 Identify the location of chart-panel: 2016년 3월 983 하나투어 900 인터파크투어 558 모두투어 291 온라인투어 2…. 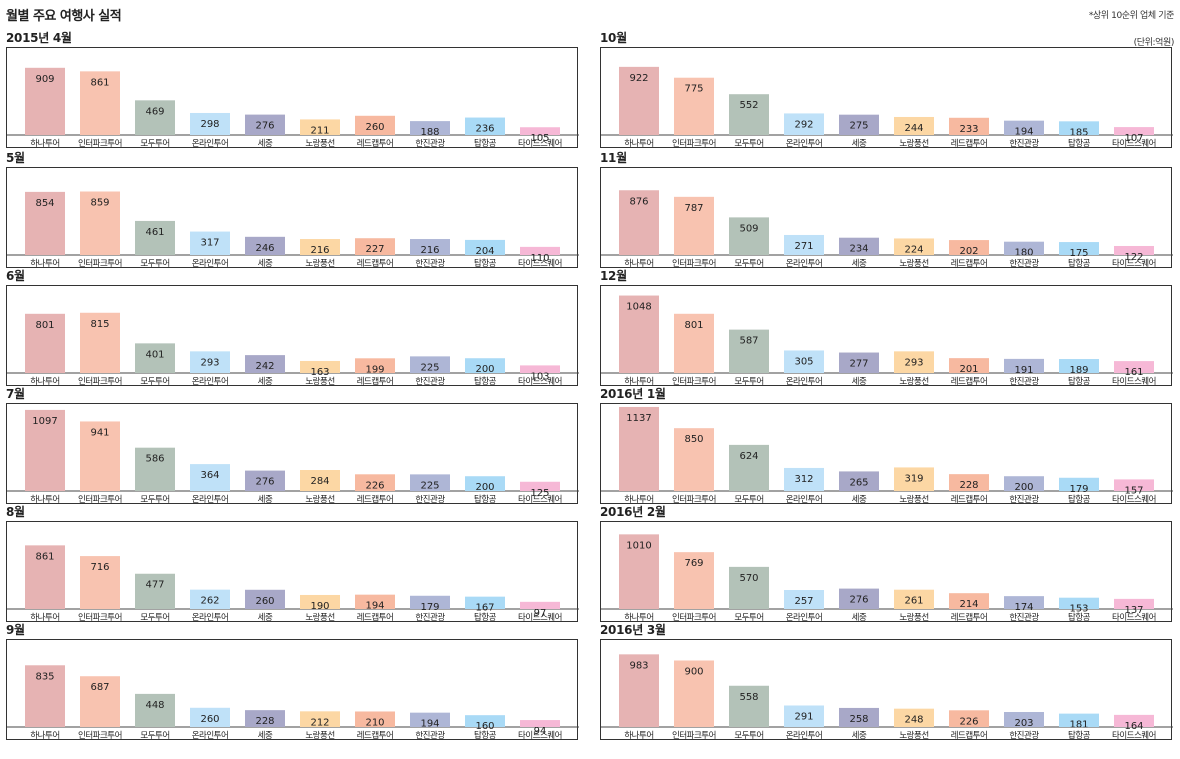
(887, 682).